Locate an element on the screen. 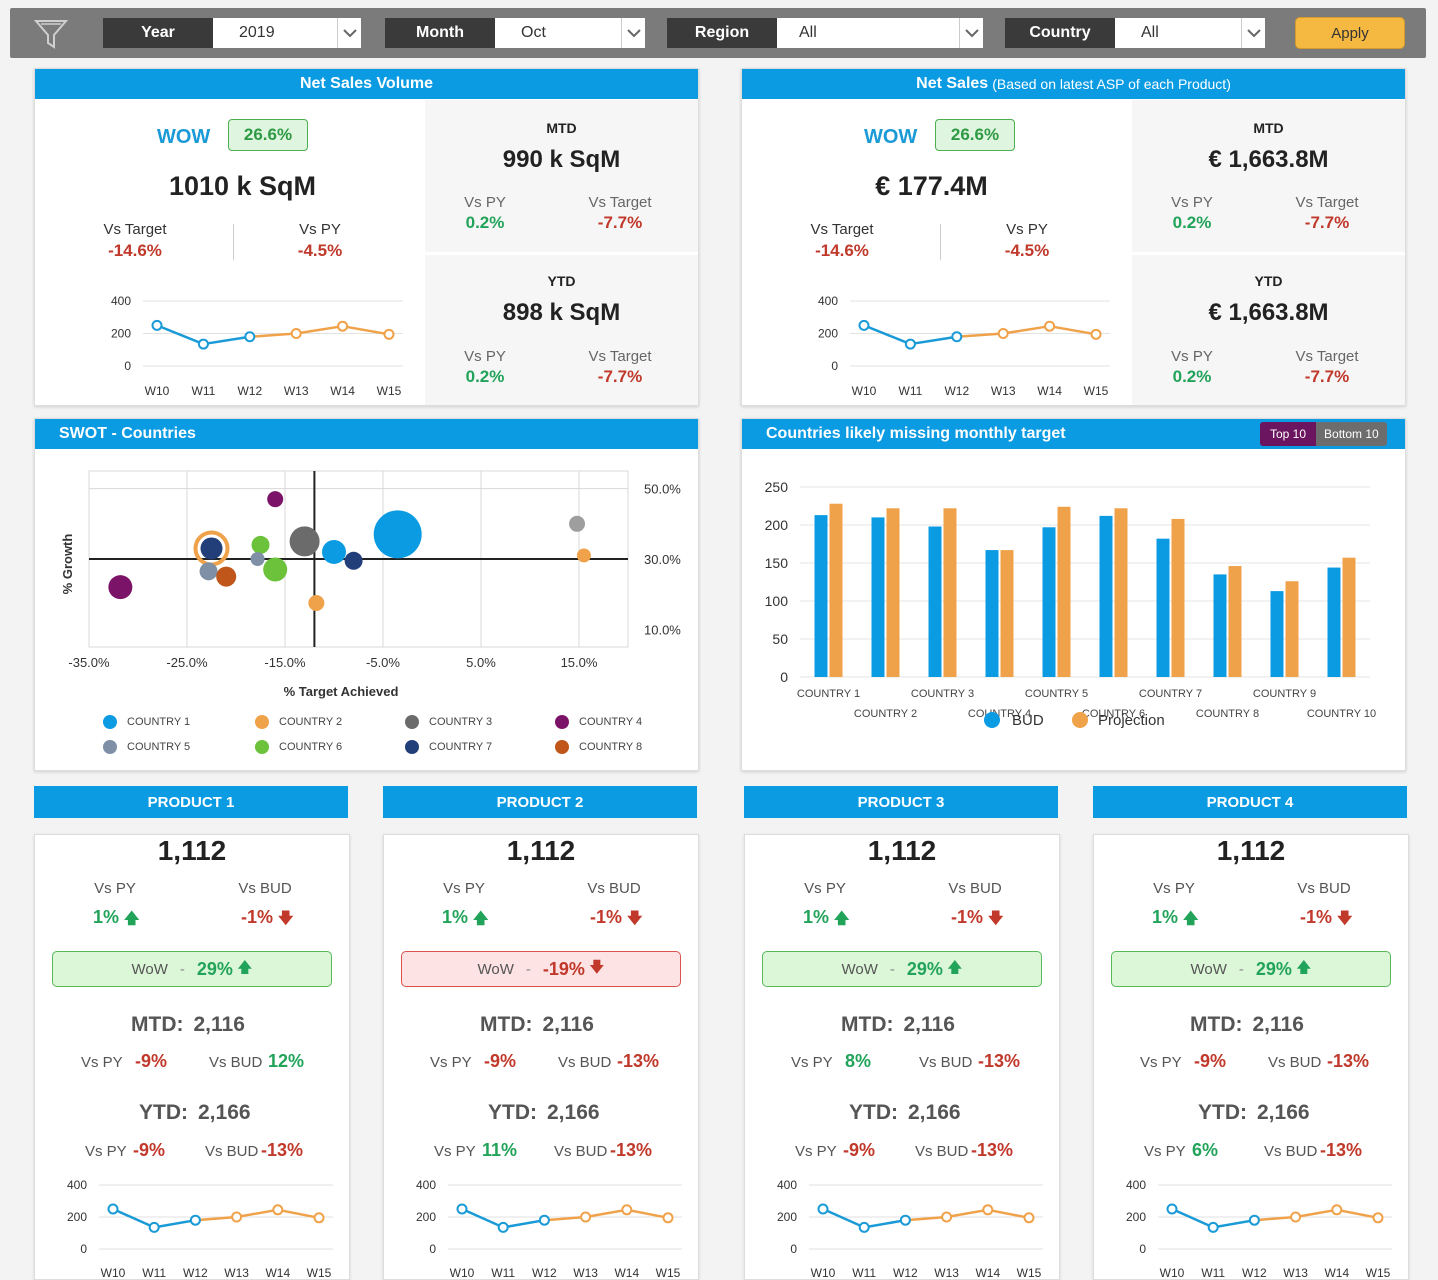 The height and width of the screenshot is (1280, 1438). top-bottom-toggle: Top 10 Bottom 10 is located at coordinates (1323, 434).